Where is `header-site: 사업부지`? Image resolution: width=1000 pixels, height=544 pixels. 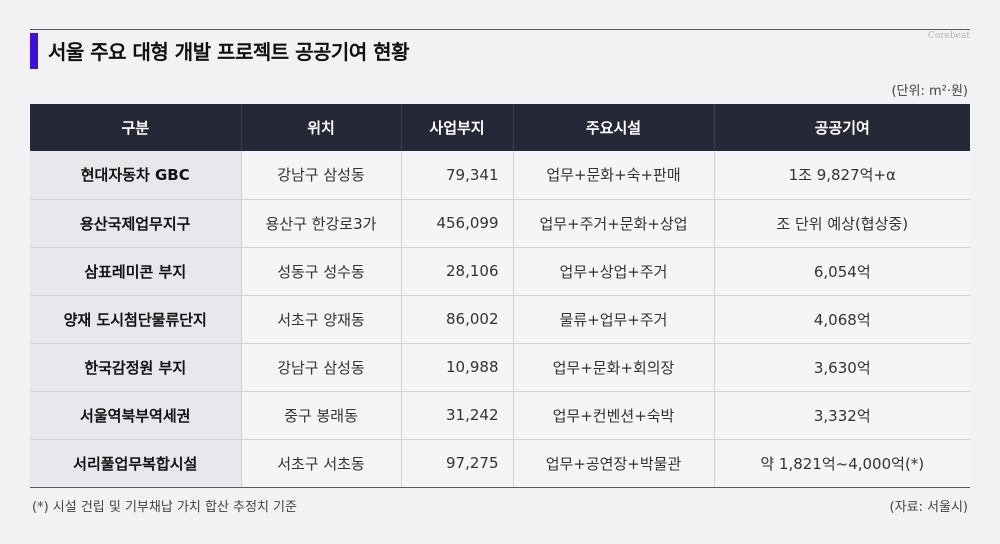 header-site: 사업부지 is located at coordinates (456, 127).